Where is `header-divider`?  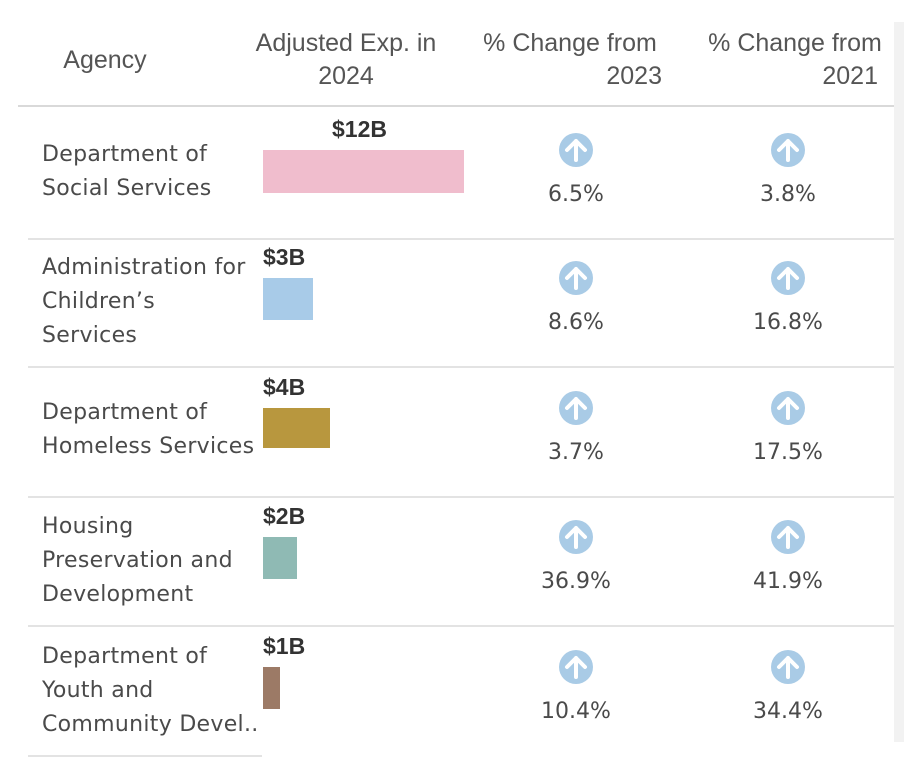
header-divider is located at coordinates (456, 106).